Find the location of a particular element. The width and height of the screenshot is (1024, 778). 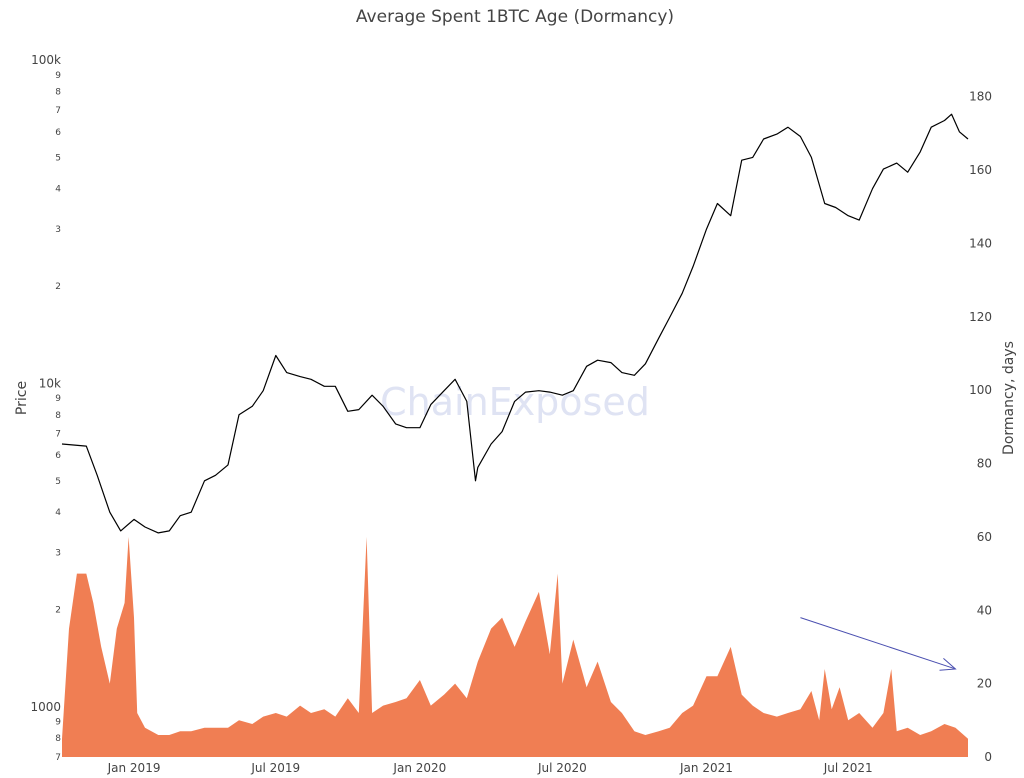

dormancy-tick-label: 20 is located at coordinates (984, 684).